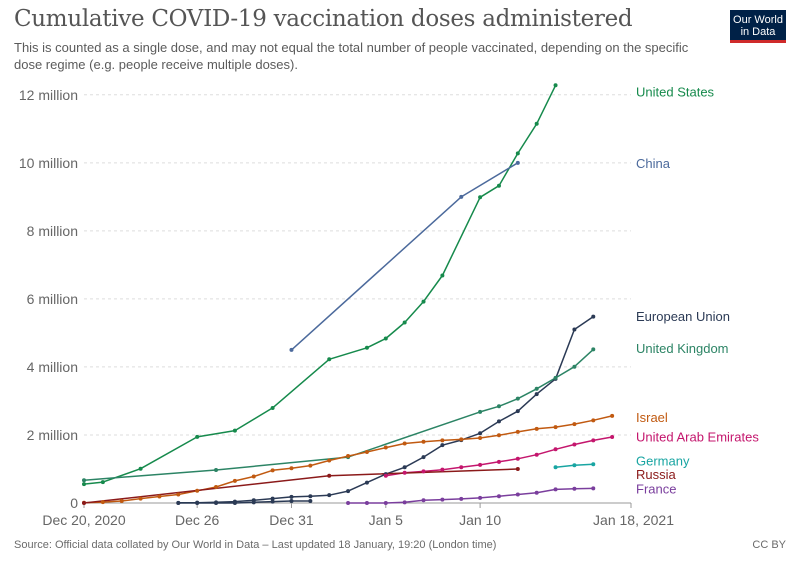  What do you see at coordinates (52, 231) in the screenshot?
I see `y-tick-label: 8 million` at bounding box center [52, 231].